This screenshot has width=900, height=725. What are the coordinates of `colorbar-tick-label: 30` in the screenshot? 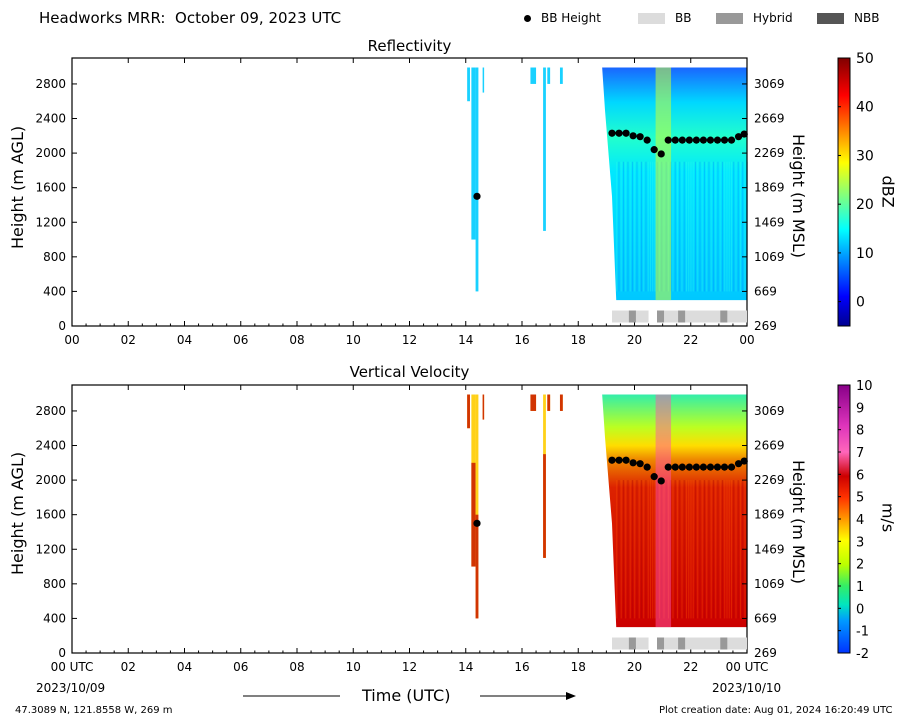 It's located at (865, 156).